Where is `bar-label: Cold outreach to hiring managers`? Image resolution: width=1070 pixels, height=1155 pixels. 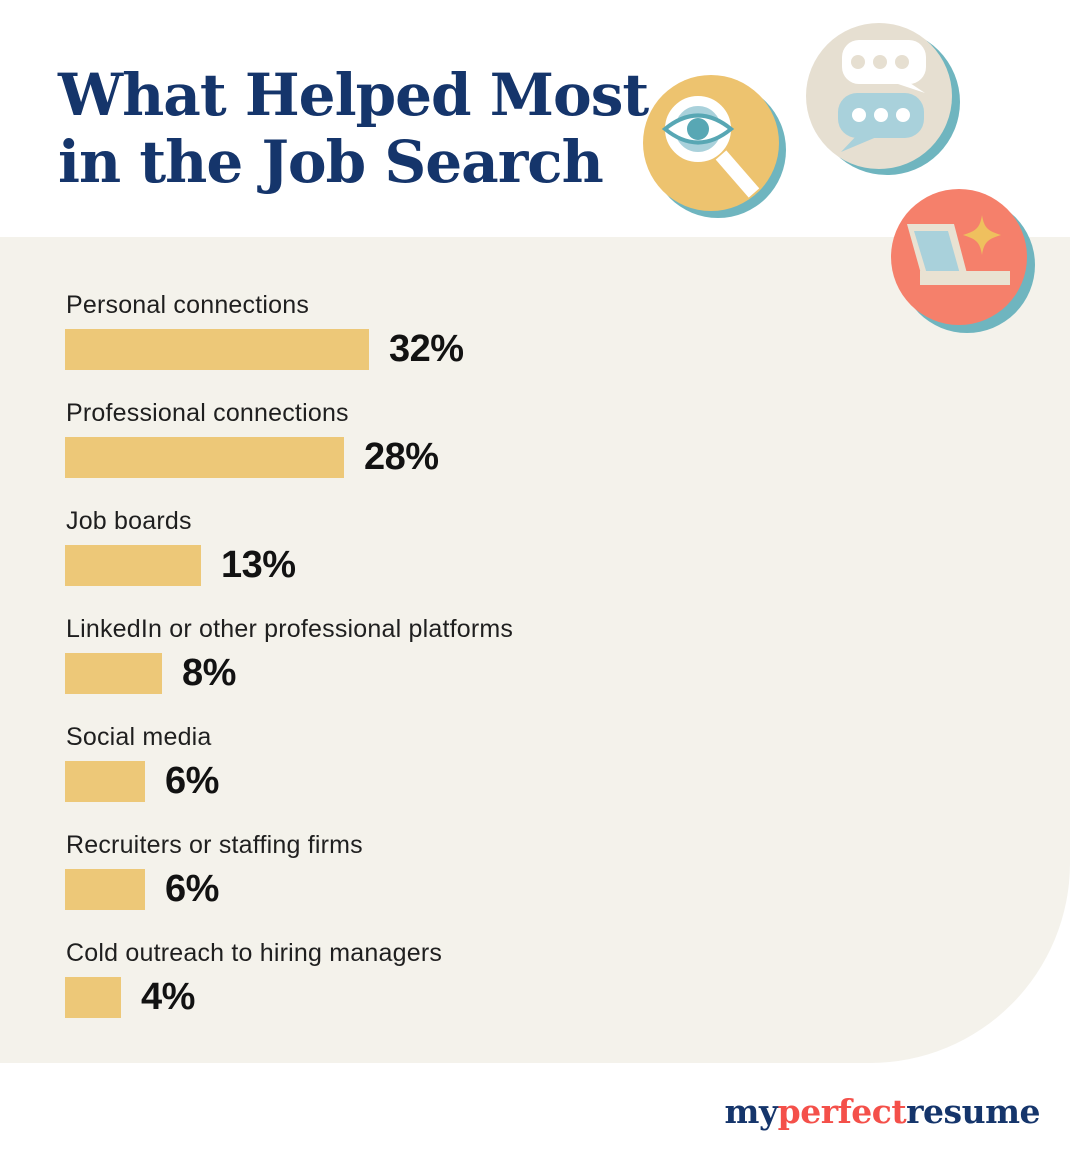
bar-label: Cold outreach to hiring managers is located at coordinates (254, 953).